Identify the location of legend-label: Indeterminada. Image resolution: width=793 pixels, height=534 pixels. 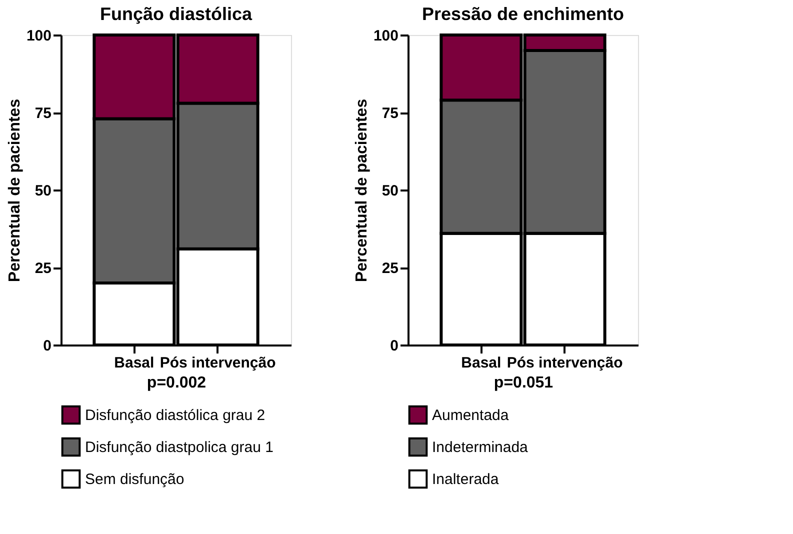
(480, 447).